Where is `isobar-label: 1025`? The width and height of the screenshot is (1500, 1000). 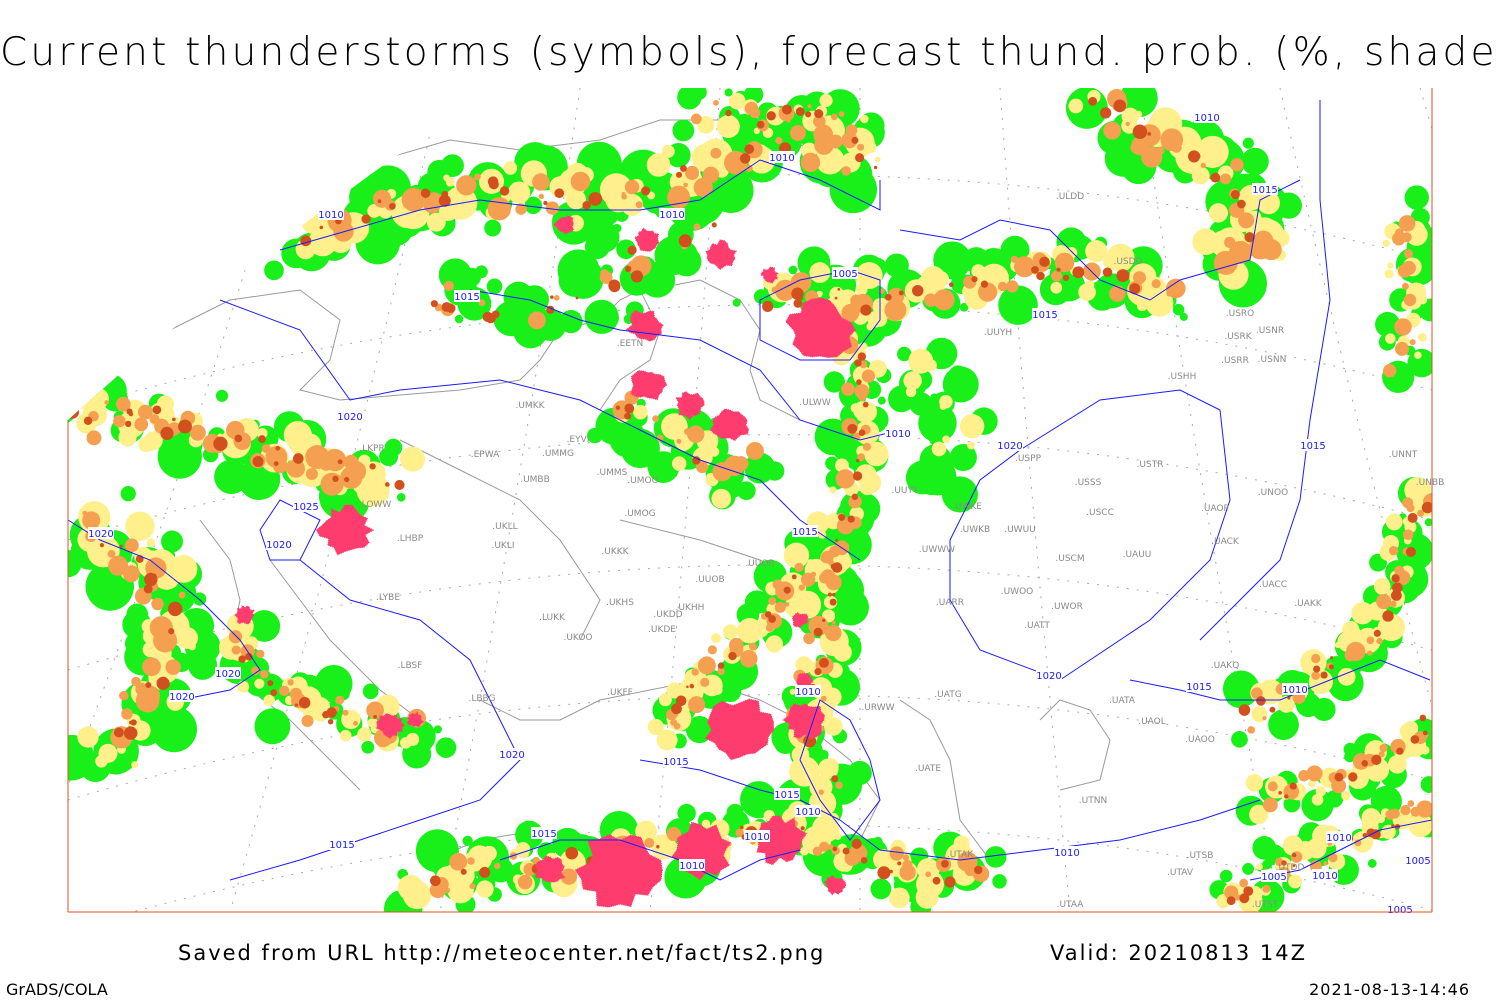
isobar-label: 1025 is located at coordinates (305, 507).